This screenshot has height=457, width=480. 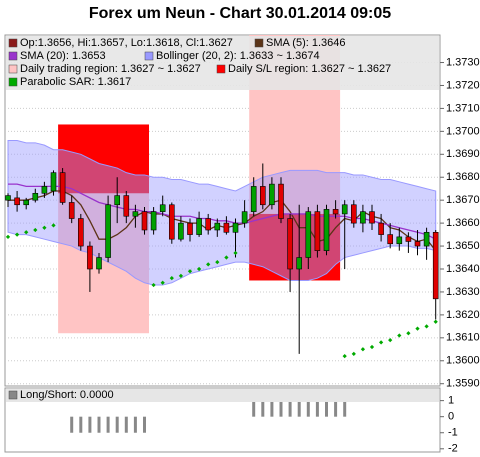 What do you see at coordinates (306, 43) in the screenshot?
I see `legend-label: SMA (5): 1.3646` at bounding box center [306, 43].